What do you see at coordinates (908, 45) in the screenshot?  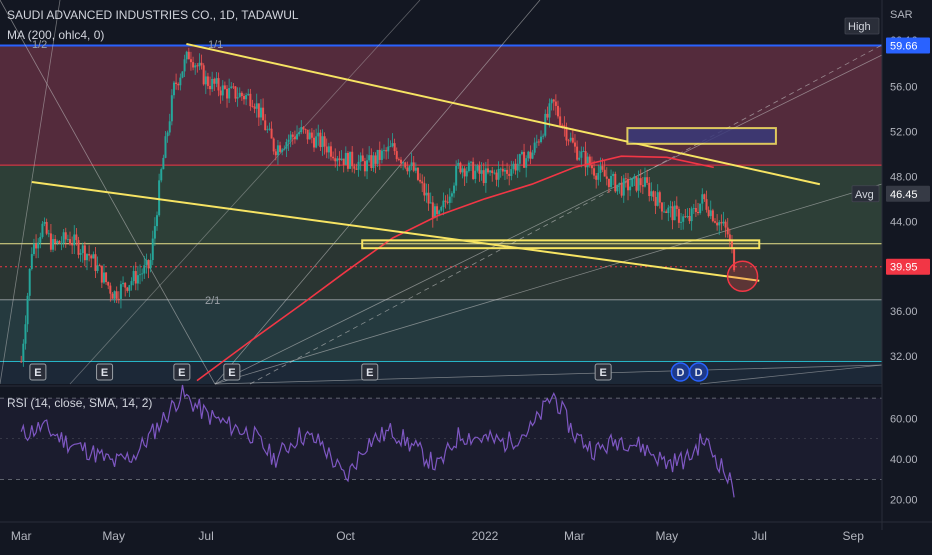 I see `price-tag-value-bg` at bounding box center [908, 45].